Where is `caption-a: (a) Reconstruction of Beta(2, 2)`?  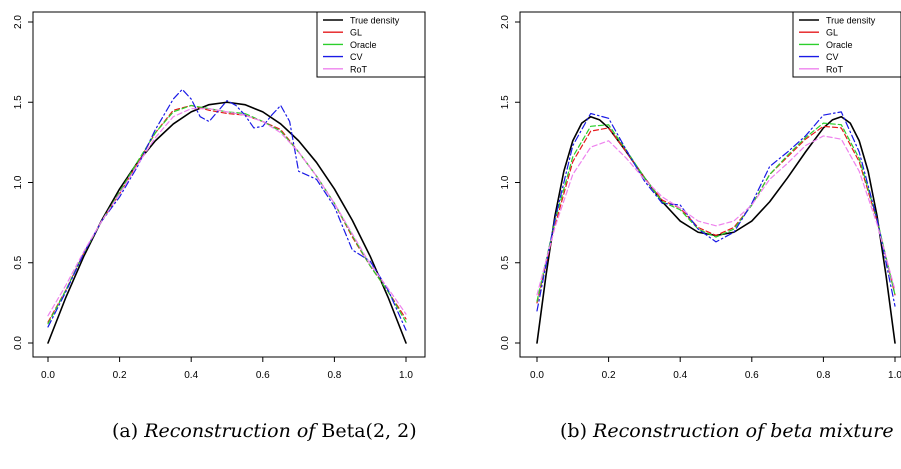 caption-a: (a) Reconstruction of Beta(2, 2) is located at coordinates (264, 431).